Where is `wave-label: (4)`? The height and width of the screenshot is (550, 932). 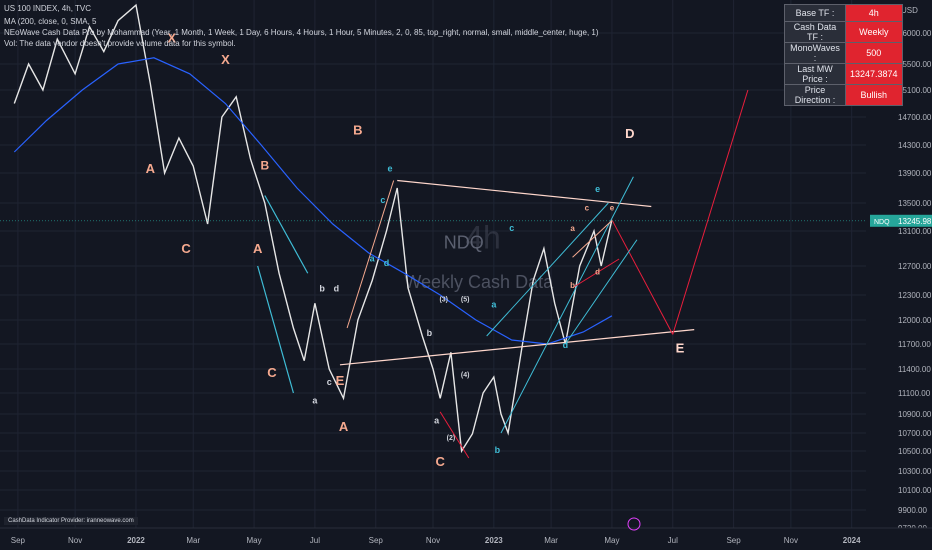
wave-label: (4) is located at coordinates (465, 375).